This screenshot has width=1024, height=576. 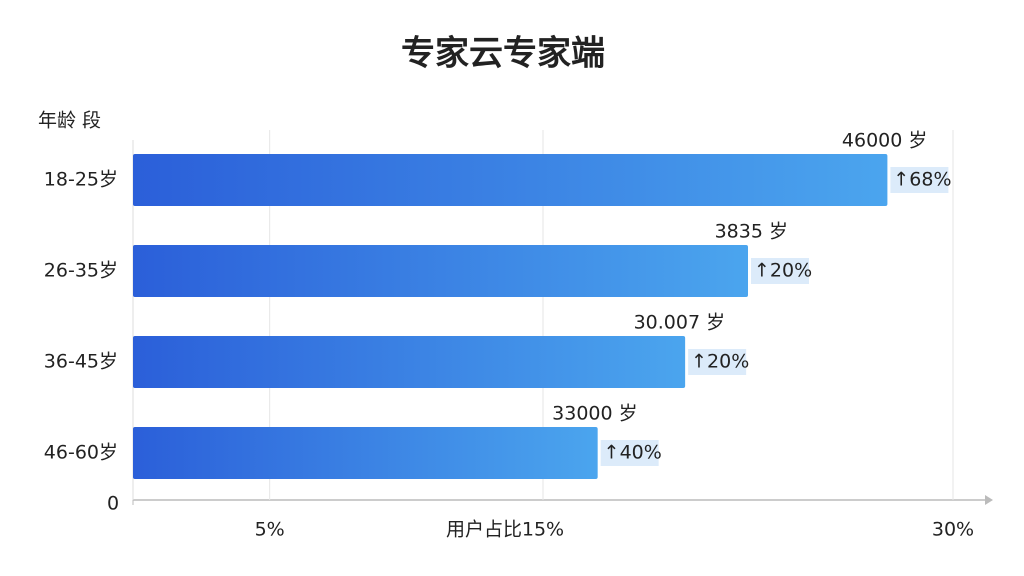 What do you see at coordinates (633, 453) in the screenshot?
I see `change-label: ↑40%` at bounding box center [633, 453].